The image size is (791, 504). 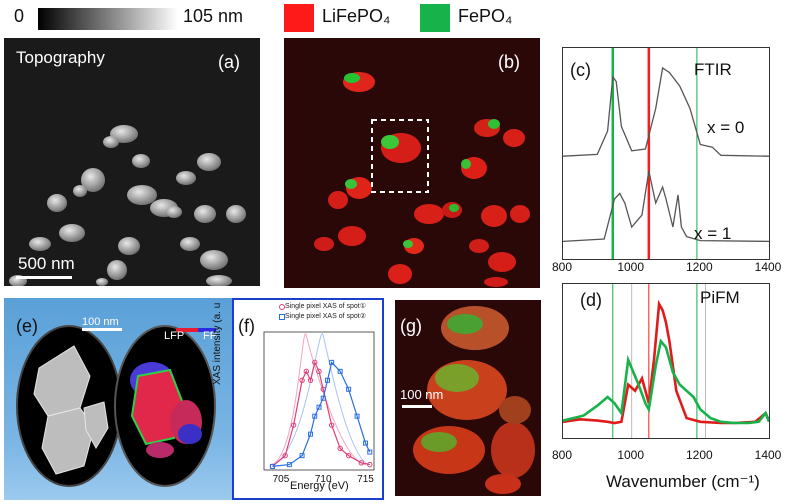 What do you see at coordinates (411, 326) in the screenshot?
I see `panel-g-letter: (g)` at bounding box center [411, 326].